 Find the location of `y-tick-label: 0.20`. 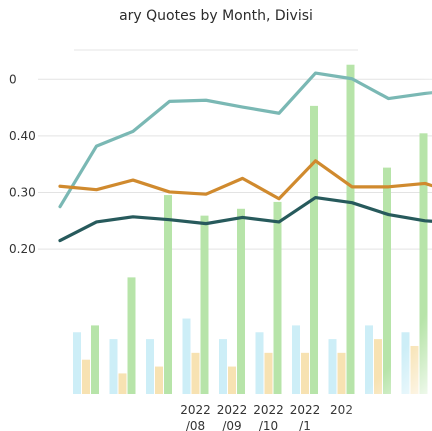

y-tick-label: 0.20 is located at coordinates (22, 249).